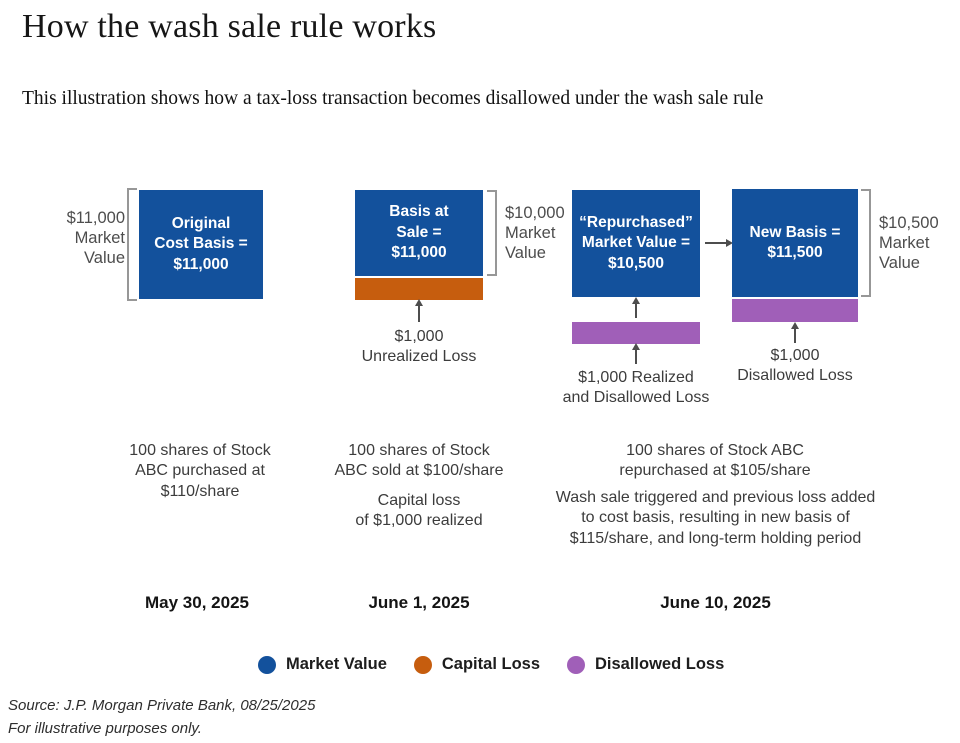 Image resolution: width=960 pixels, height=743 pixels. I want to click on stage4-bracket, so click(866, 243).